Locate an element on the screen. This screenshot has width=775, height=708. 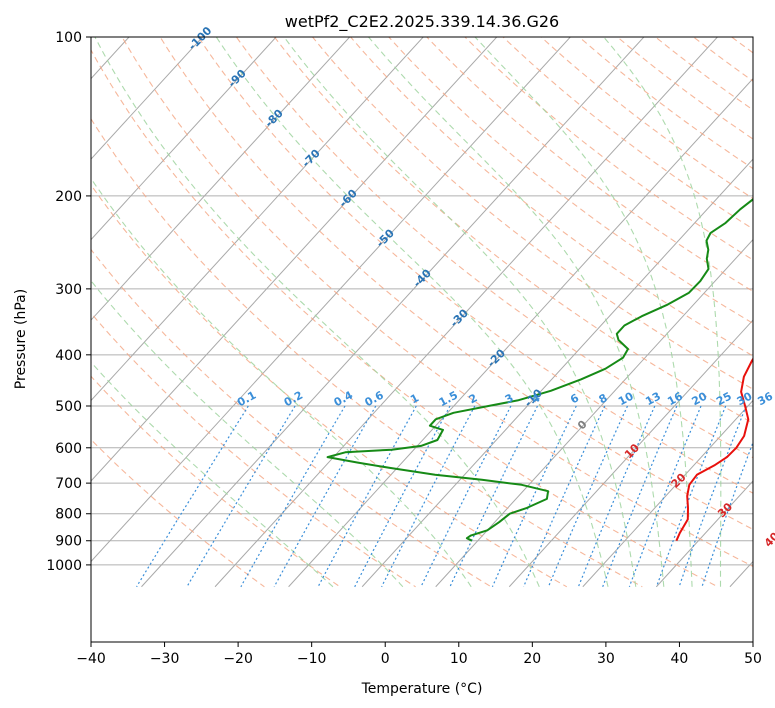
mixing-ratio-label: 16 is located at coordinates (675, 398).